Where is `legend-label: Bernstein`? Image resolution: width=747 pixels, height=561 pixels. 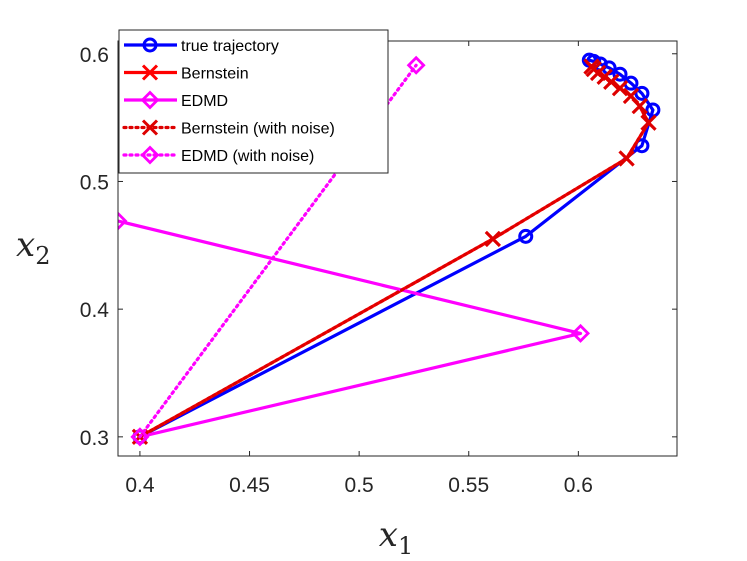 legend-label: Bernstein is located at coordinates (215, 74).